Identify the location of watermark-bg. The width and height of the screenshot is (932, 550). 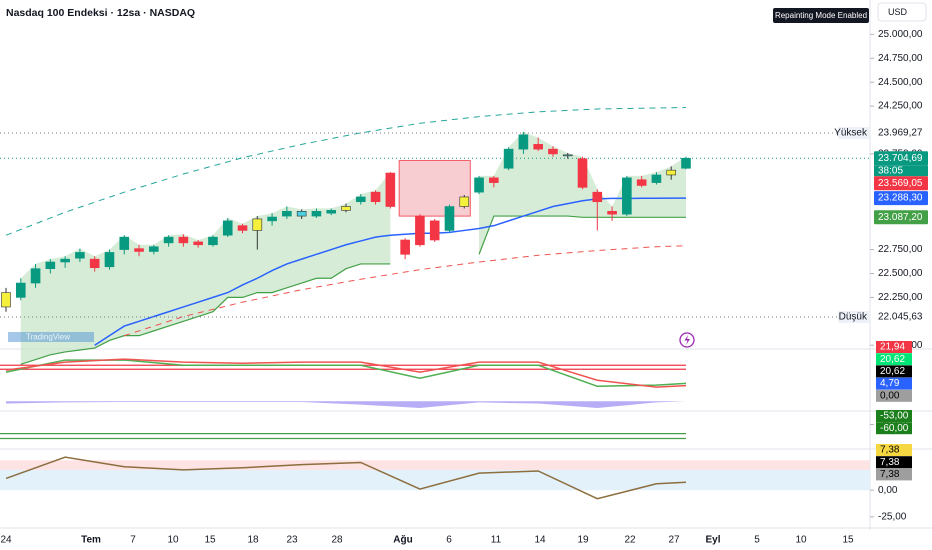
(51, 337).